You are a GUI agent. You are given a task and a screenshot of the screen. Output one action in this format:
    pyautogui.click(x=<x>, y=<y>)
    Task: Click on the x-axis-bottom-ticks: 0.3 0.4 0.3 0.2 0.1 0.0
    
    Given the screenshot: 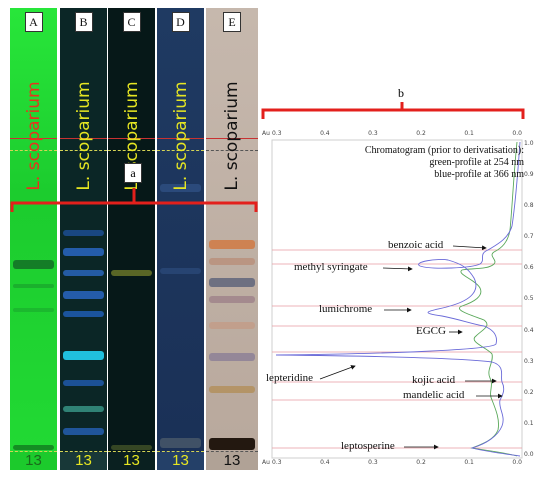 What is the action you would take?
    pyautogui.click(x=397, y=464)
    